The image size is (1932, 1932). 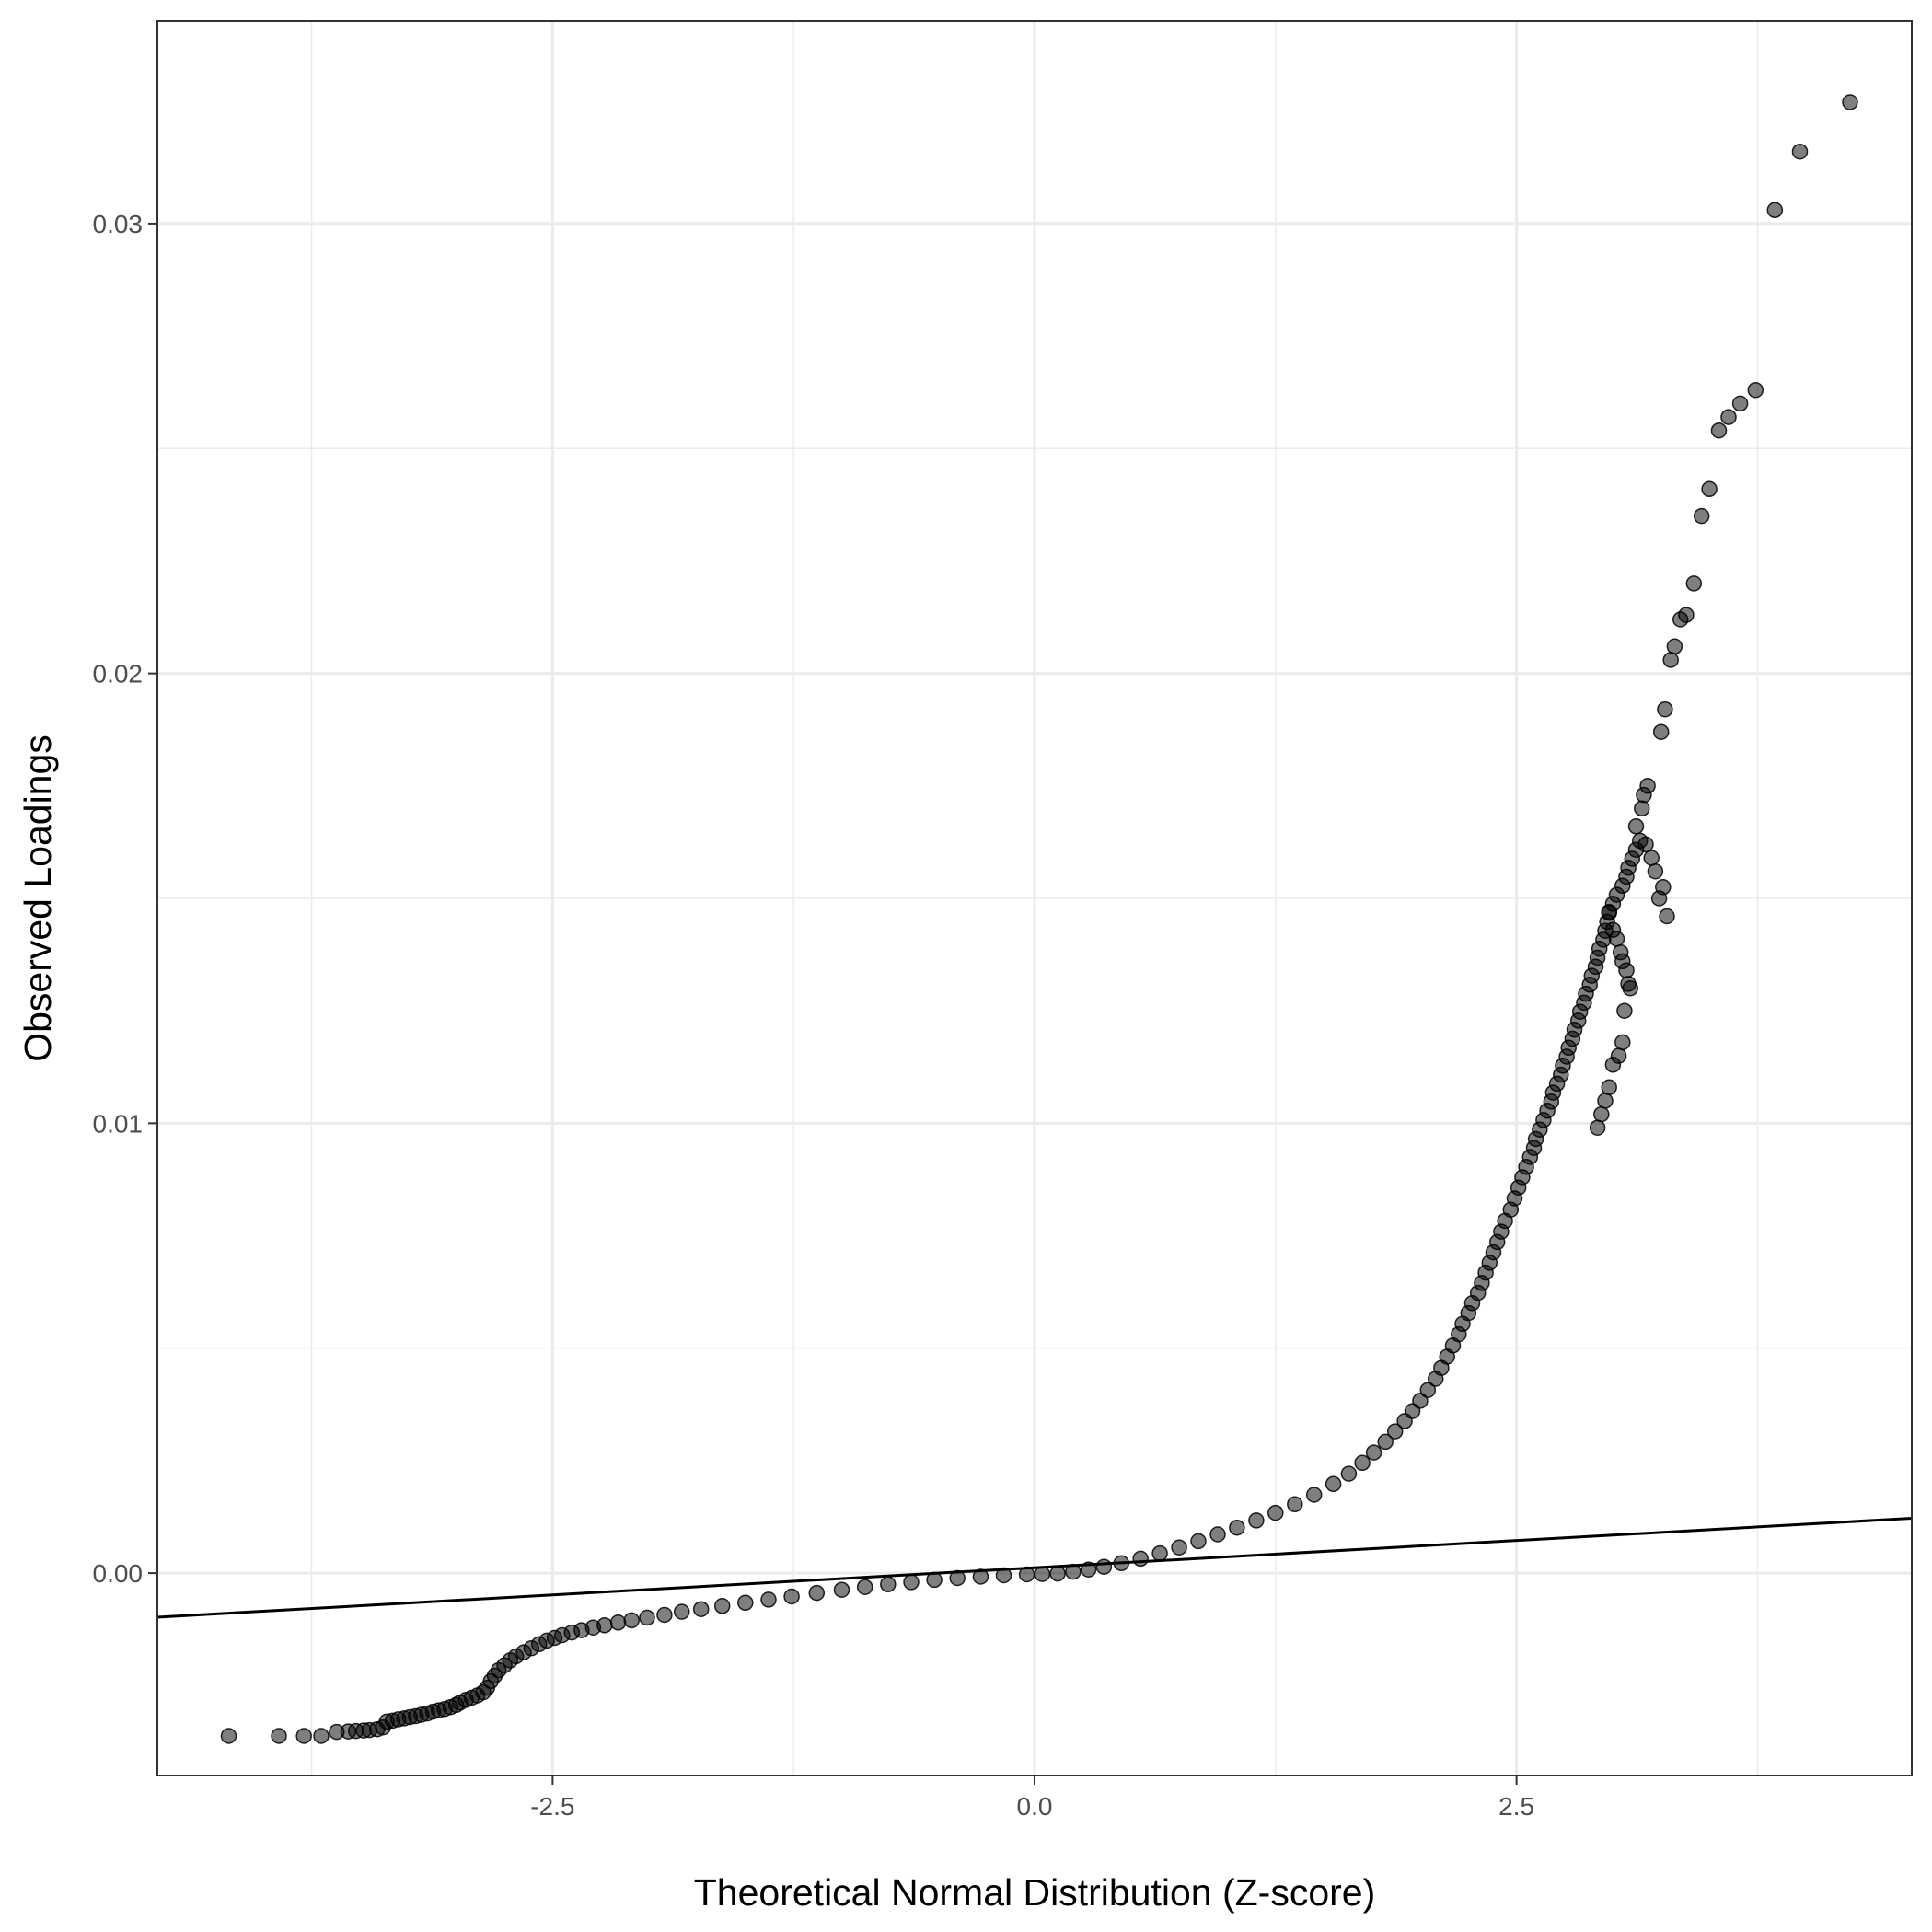 What do you see at coordinates (1035, 1568) in the screenshot?
I see `reference-line` at bounding box center [1035, 1568].